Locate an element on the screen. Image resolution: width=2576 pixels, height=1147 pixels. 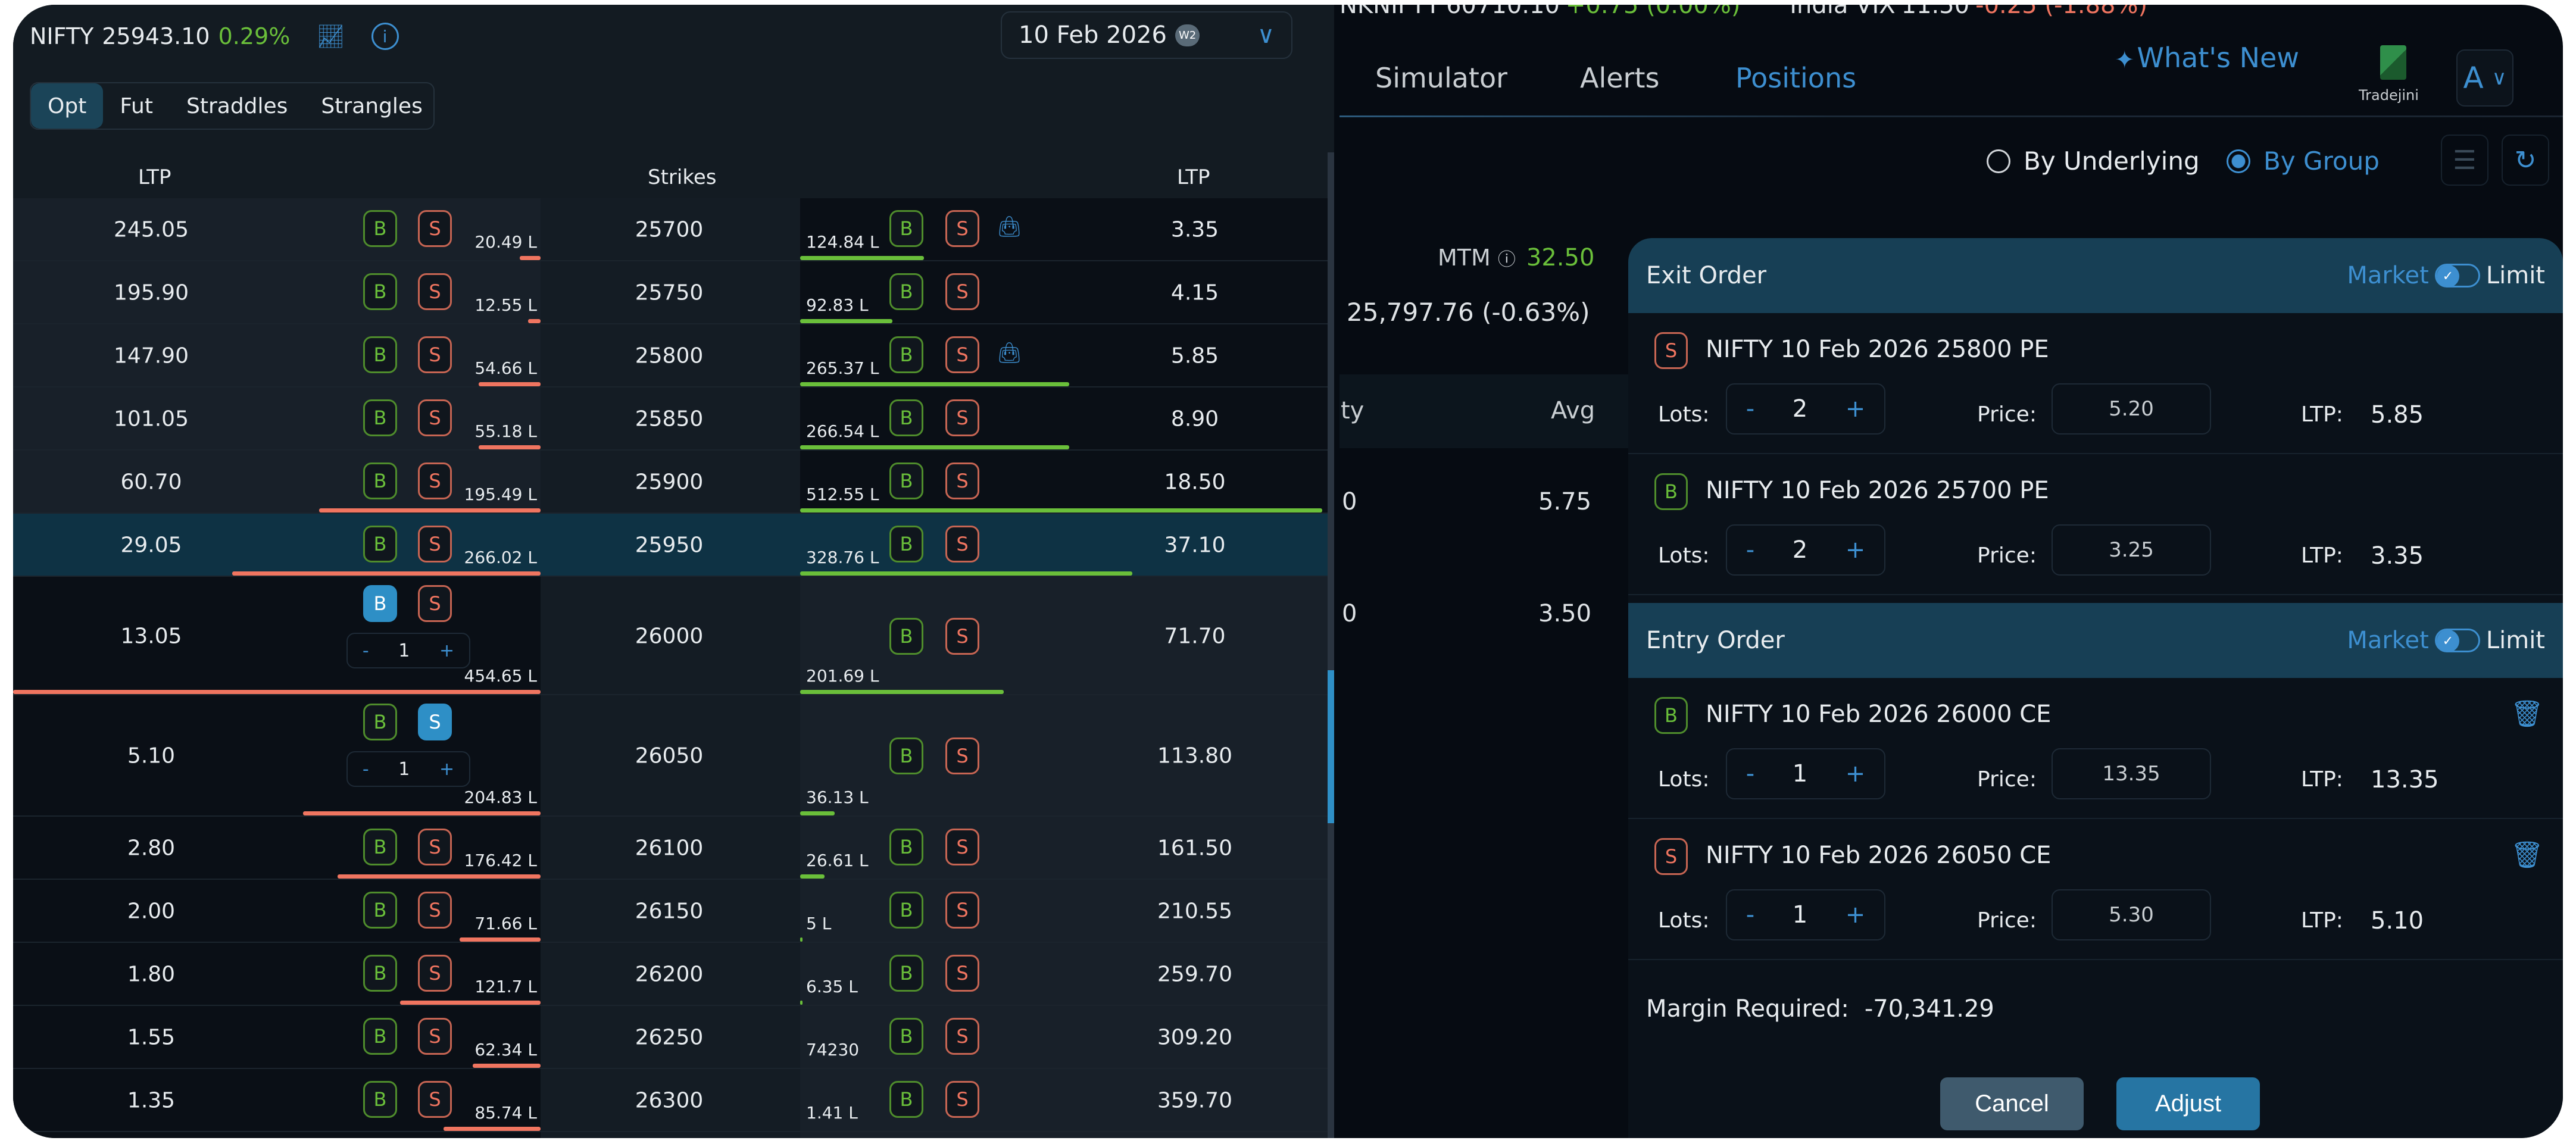
cancel-button: Cancel is located at coordinates (2012, 1103).